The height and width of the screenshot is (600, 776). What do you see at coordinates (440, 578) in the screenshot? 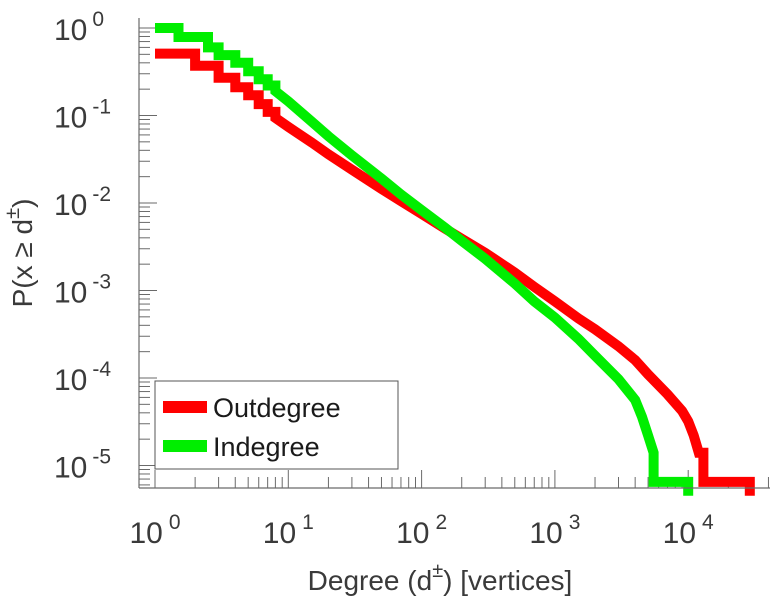
I see `x-axis-label: Degree (d±) [vertices]` at bounding box center [440, 578].